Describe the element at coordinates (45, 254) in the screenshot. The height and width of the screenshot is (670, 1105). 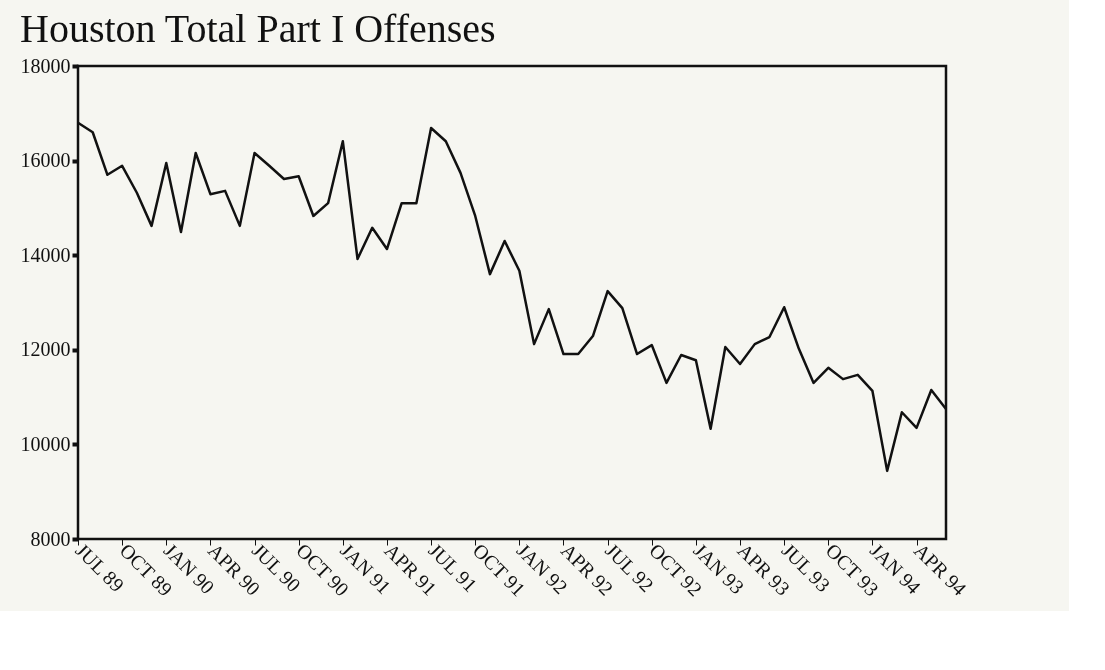
I see `y-tick-label: 14000` at that location.